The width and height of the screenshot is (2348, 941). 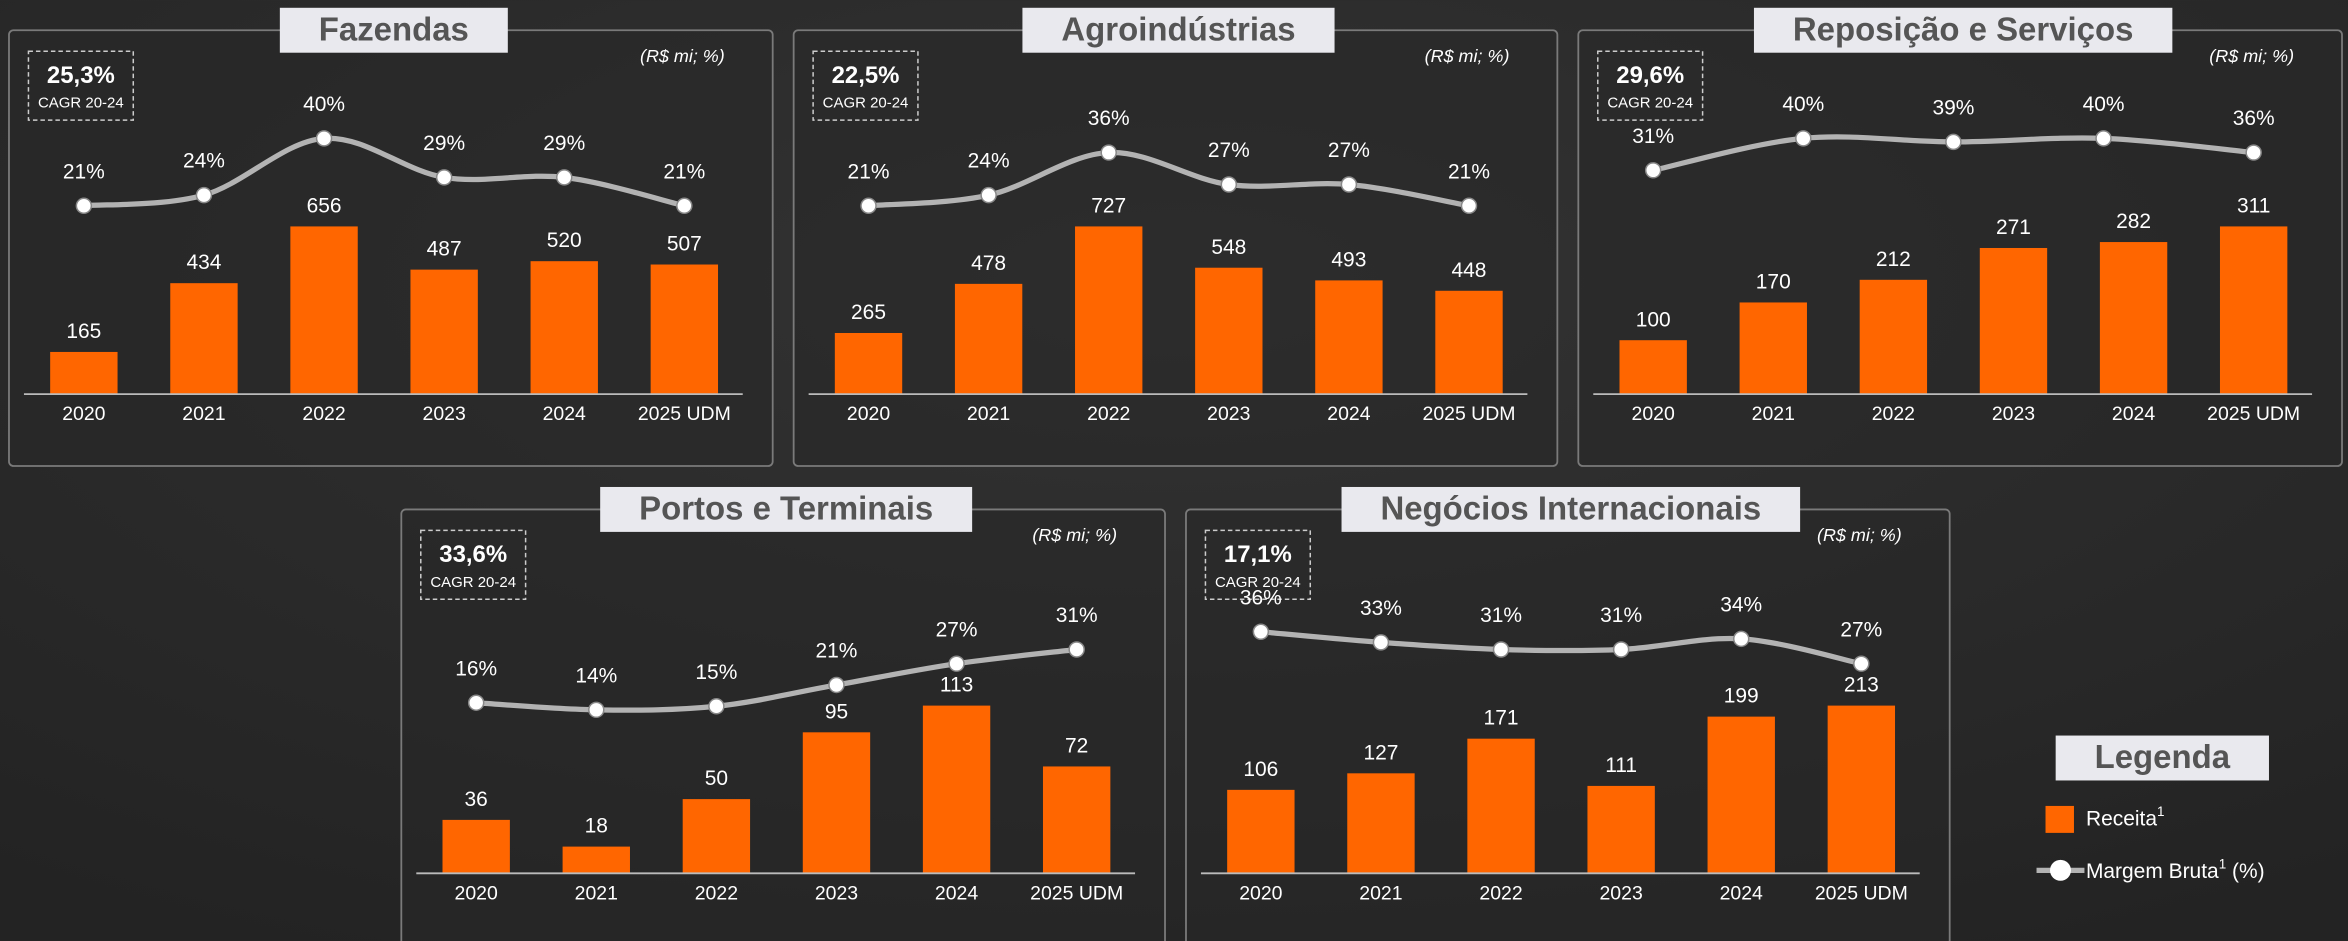 I want to click on bar-value-label: 311, so click(x=2253, y=205).